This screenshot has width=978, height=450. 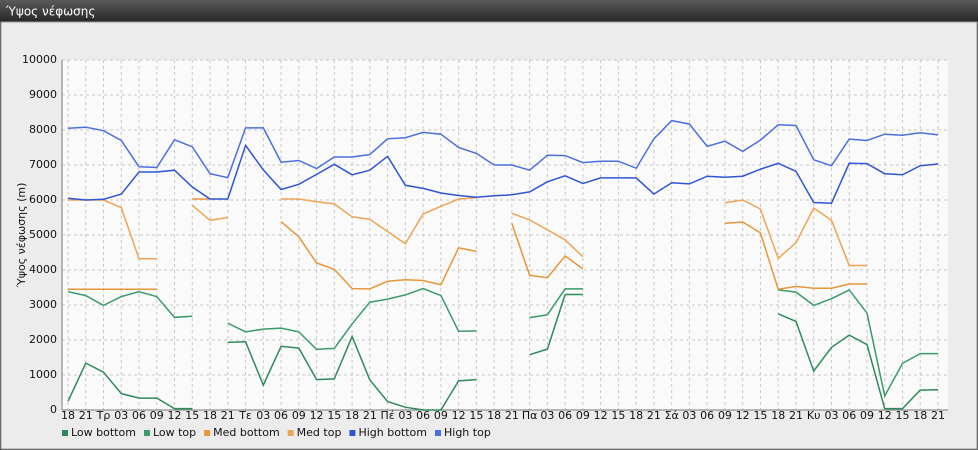 What do you see at coordinates (672, 415) in the screenshot?
I see `x-tick-label: Σά` at bounding box center [672, 415].